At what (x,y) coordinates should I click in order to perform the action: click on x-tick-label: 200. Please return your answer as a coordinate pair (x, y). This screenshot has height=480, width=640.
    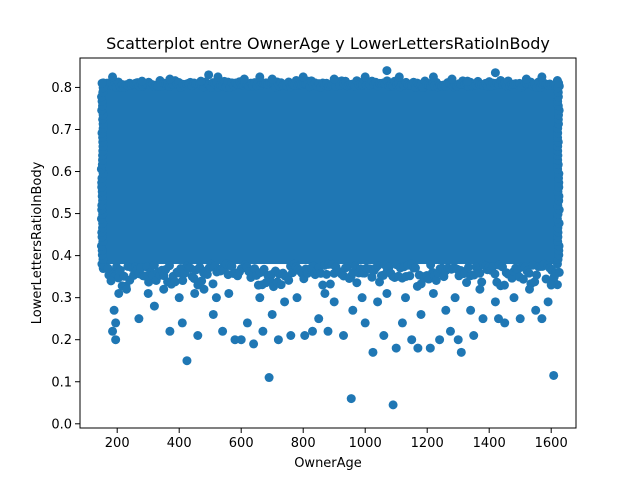
    Looking at the image, I should click on (117, 443).